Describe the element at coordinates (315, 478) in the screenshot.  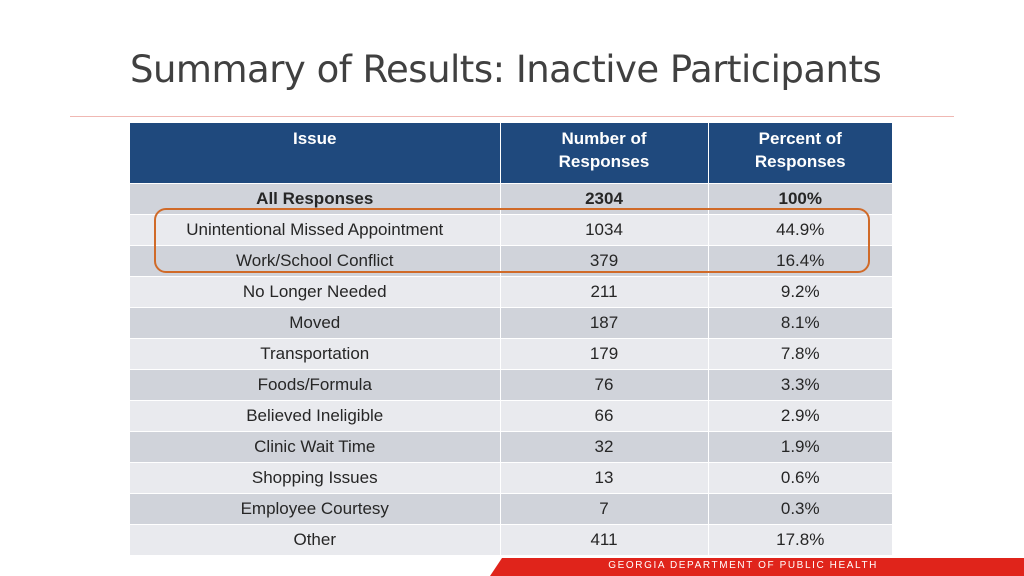
I see `cell-issue: Shopping Issues` at that location.